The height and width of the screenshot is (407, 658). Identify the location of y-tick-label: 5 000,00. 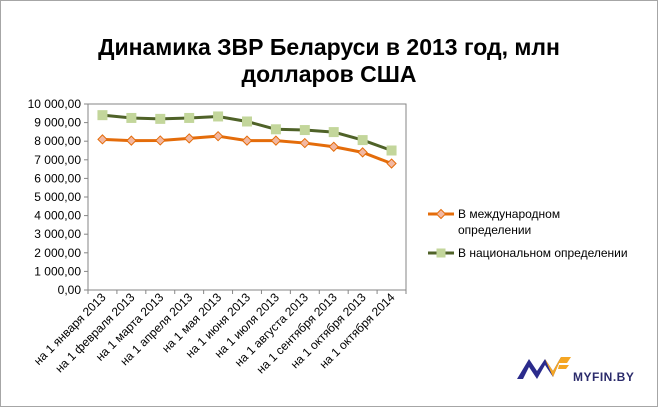
(57, 197).